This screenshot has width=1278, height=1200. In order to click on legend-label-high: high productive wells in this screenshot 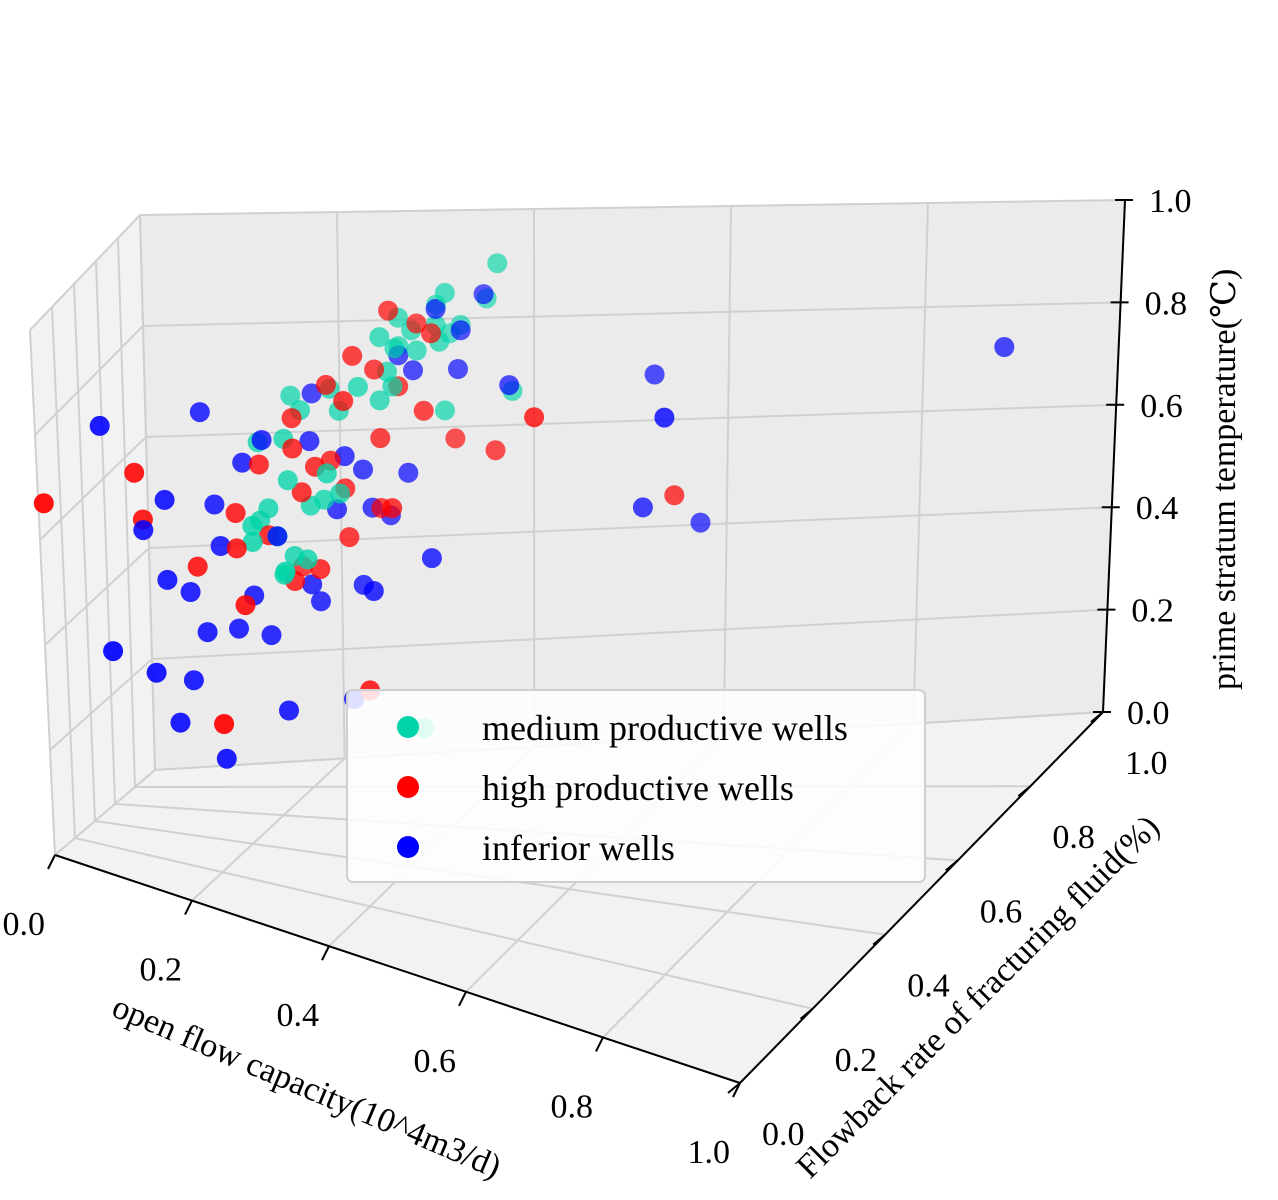, I will do `click(638, 788)`.